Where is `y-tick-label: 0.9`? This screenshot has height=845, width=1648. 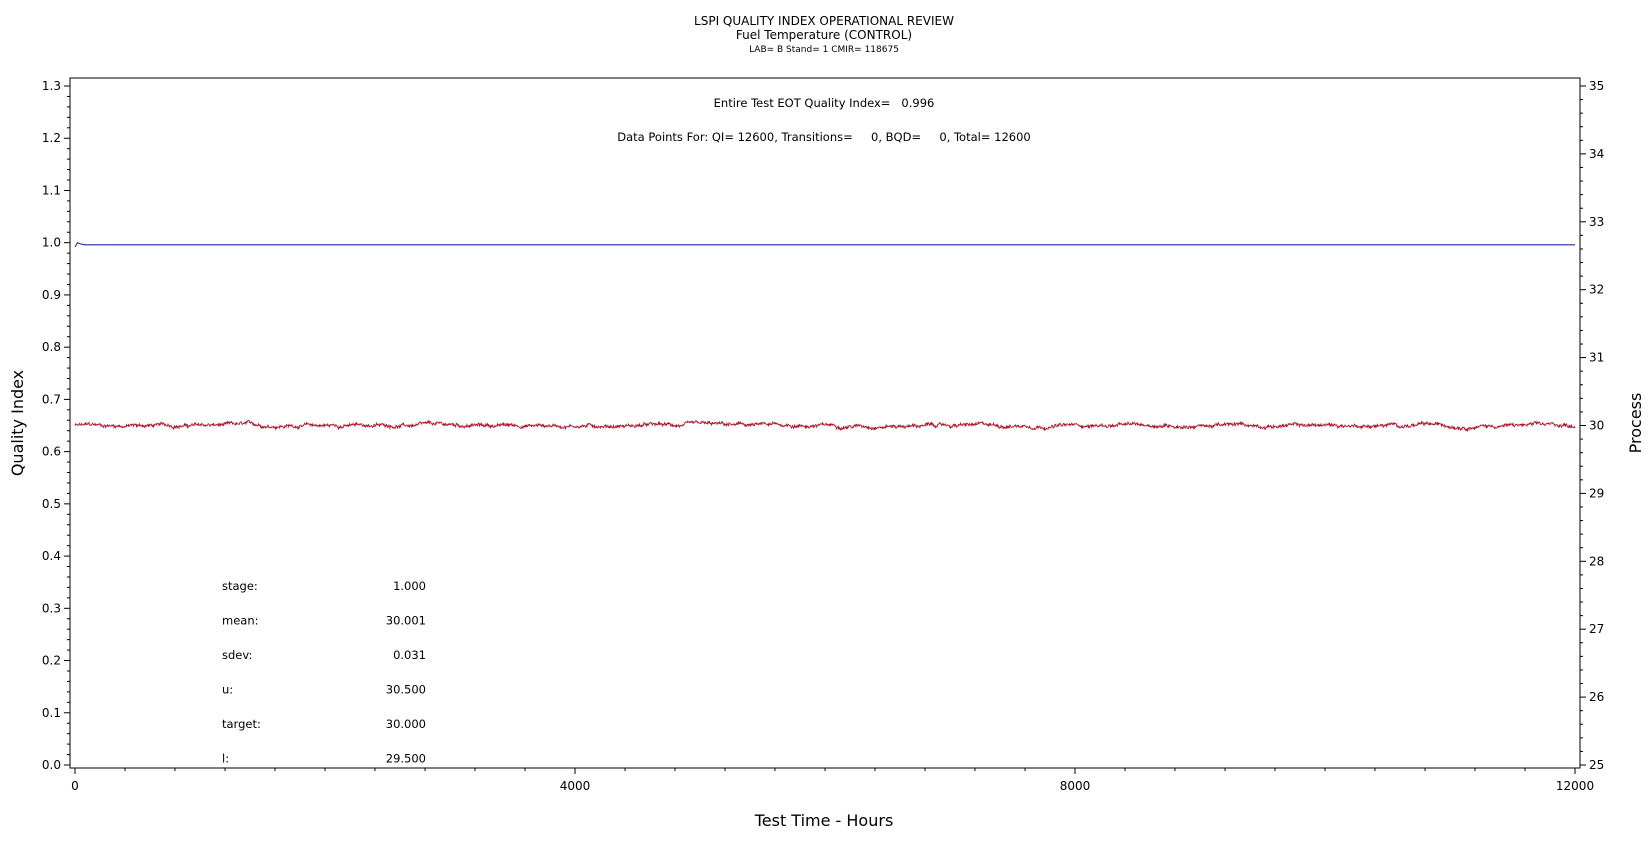 y-tick-label: 0.9 is located at coordinates (51, 295).